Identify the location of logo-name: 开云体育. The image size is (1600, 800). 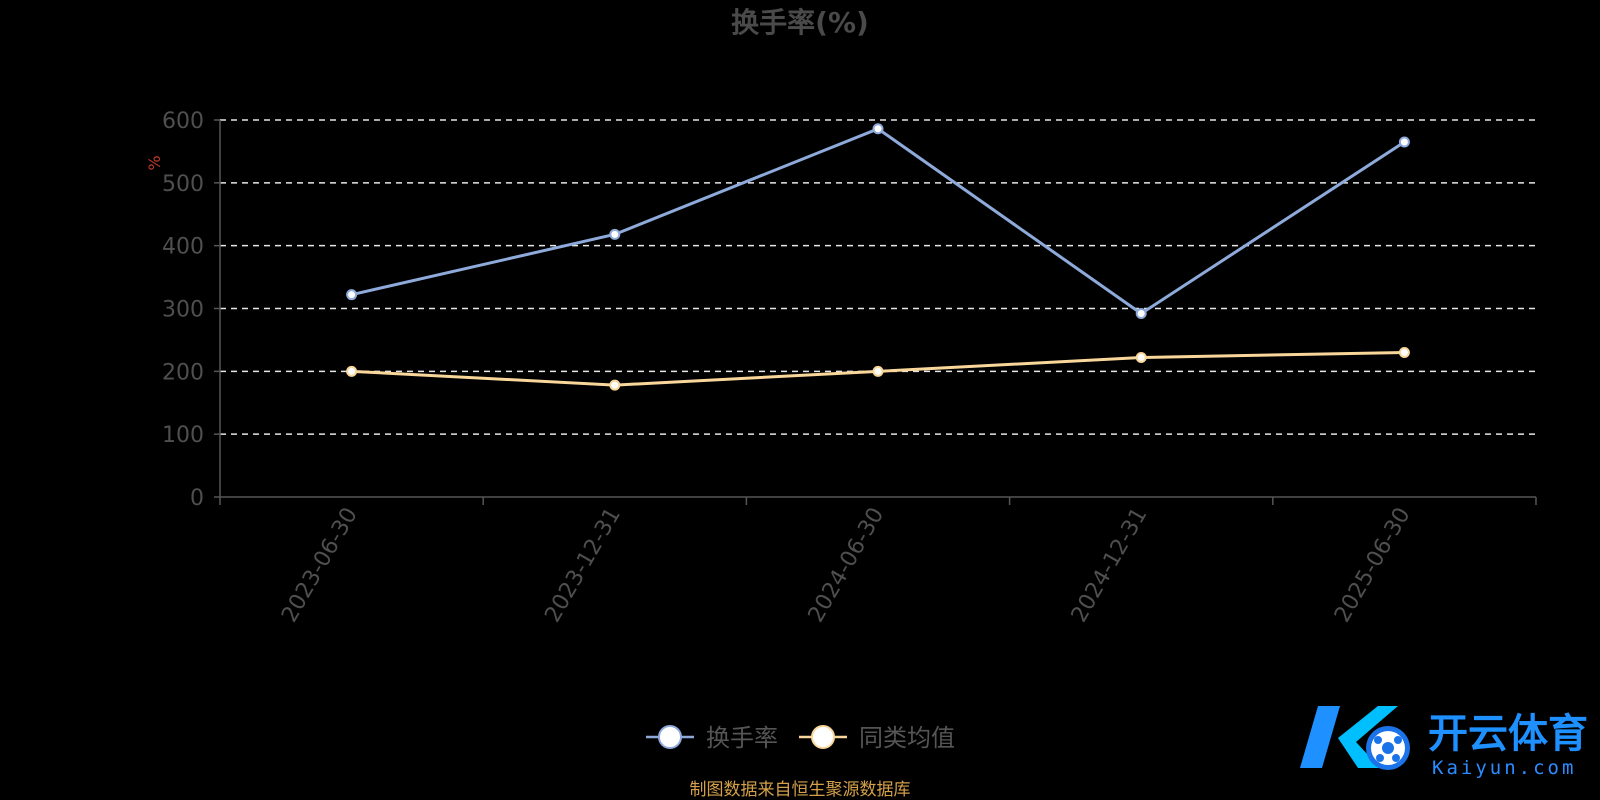
(1508, 734).